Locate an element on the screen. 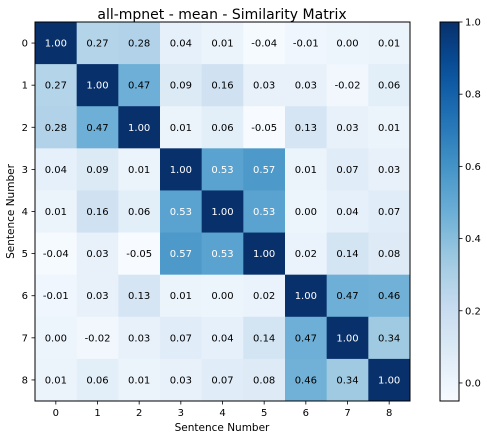  heatmap-cell-label-6-6: 1.00 is located at coordinates (306, 296).